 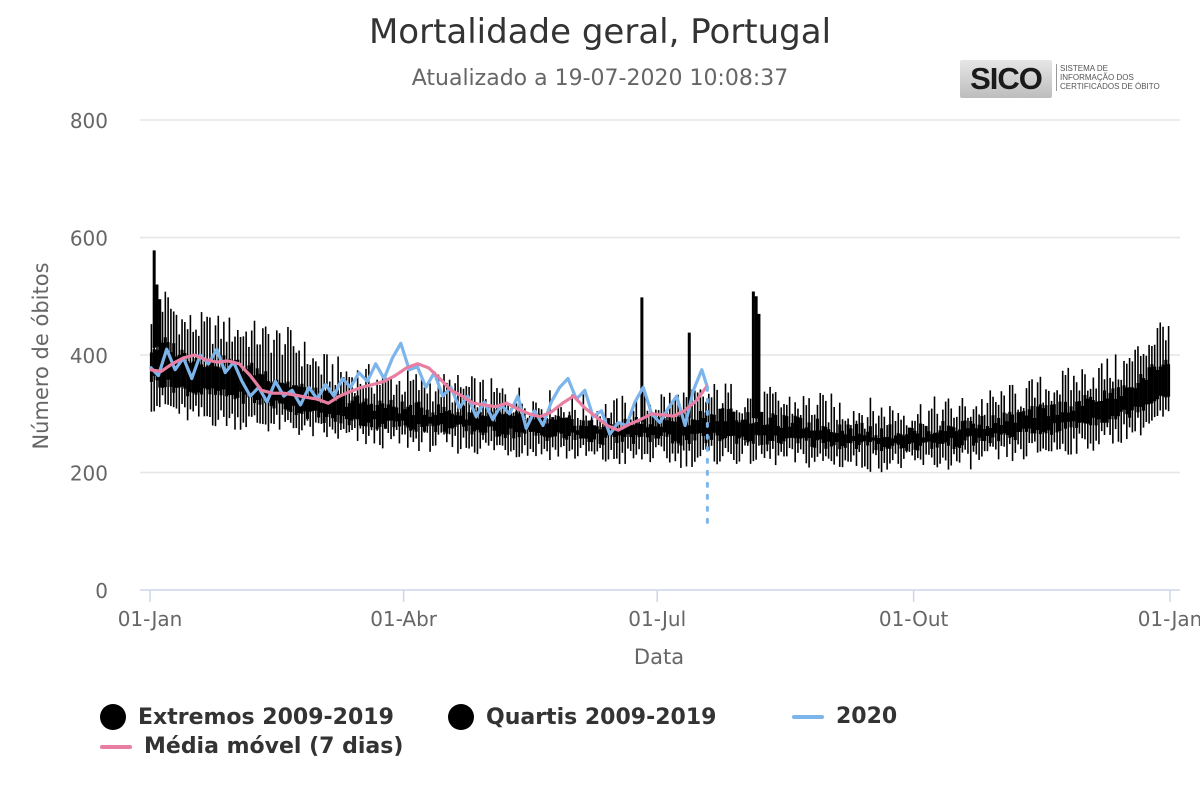 I want to click on legend-label-media: Média móvel (7 dias), so click(x=274, y=746).